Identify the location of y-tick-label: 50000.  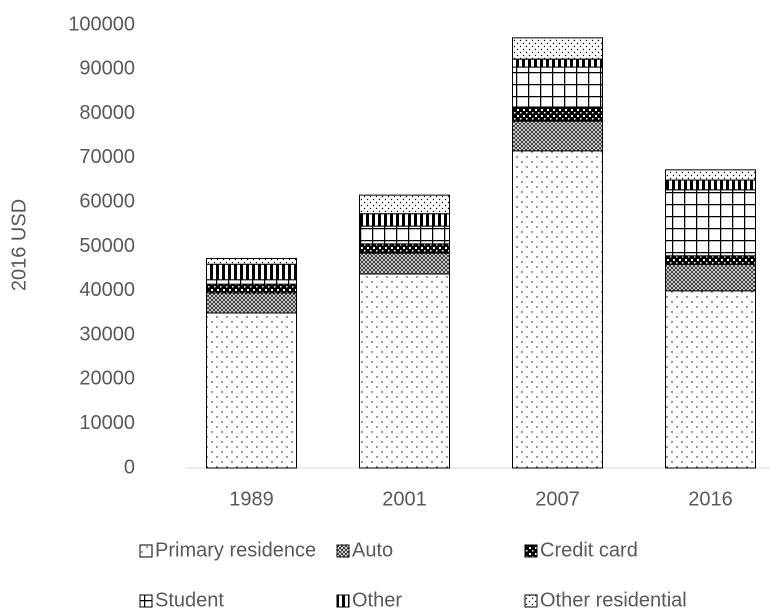
(107, 246).